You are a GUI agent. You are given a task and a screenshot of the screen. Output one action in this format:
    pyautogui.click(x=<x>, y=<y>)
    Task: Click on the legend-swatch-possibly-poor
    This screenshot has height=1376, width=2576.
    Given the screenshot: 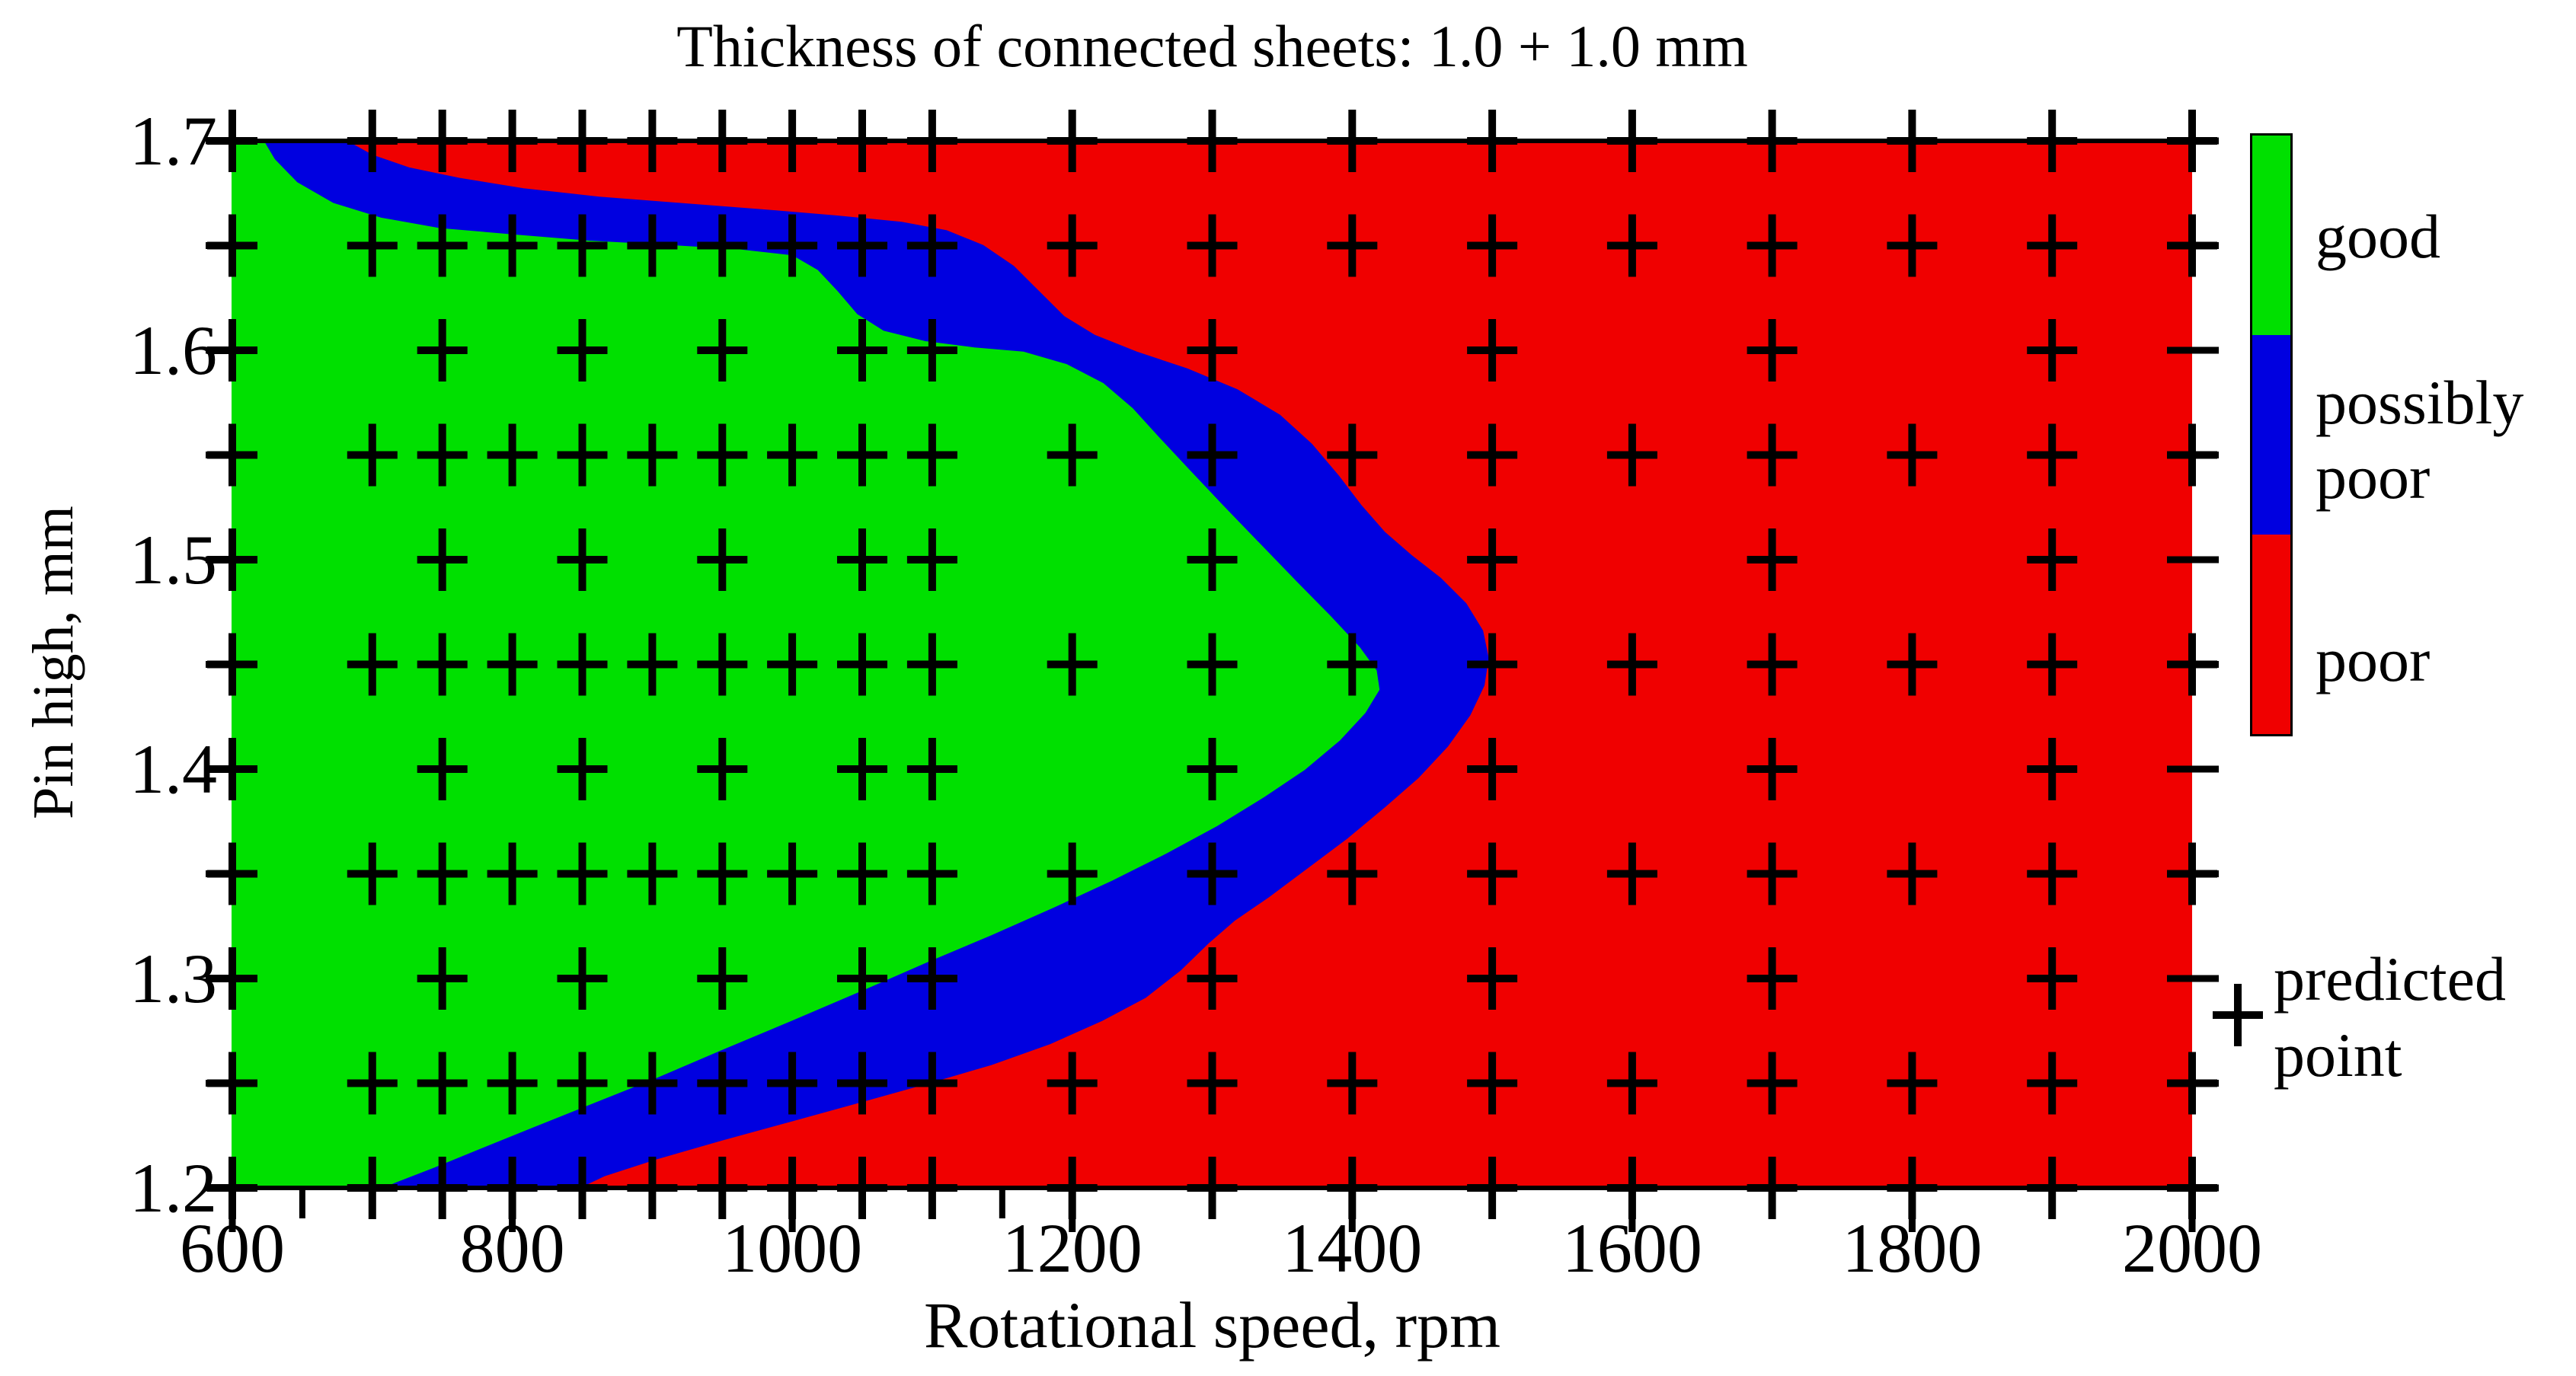 What is the action you would take?
    pyautogui.click(x=2271, y=435)
    